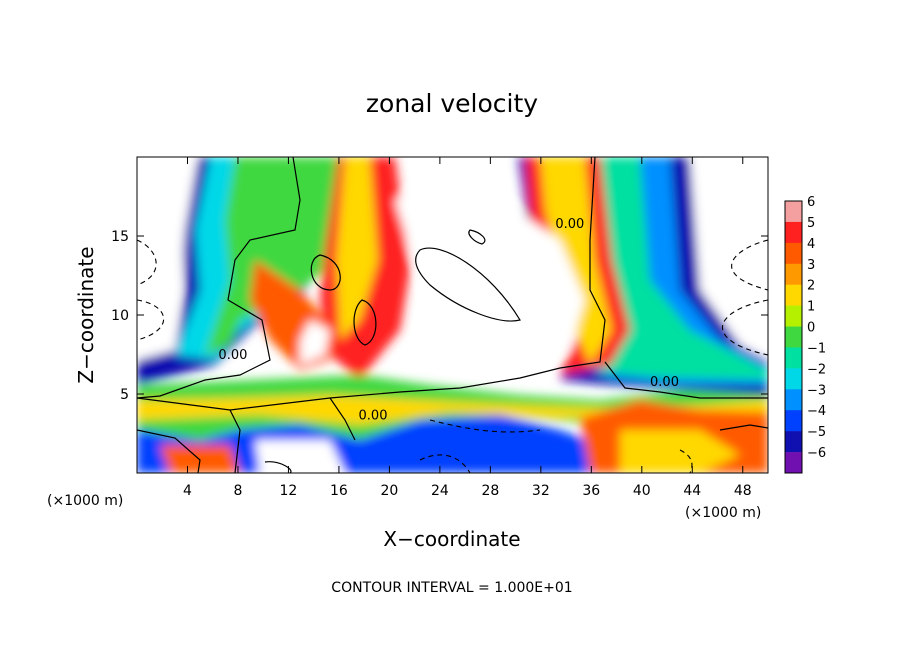 The height and width of the screenshot is (654, 904). What do you see at coordinates (490, 491) in the screenshot?
I see `x-tick-label: 28` at bounding box center [490, 491].